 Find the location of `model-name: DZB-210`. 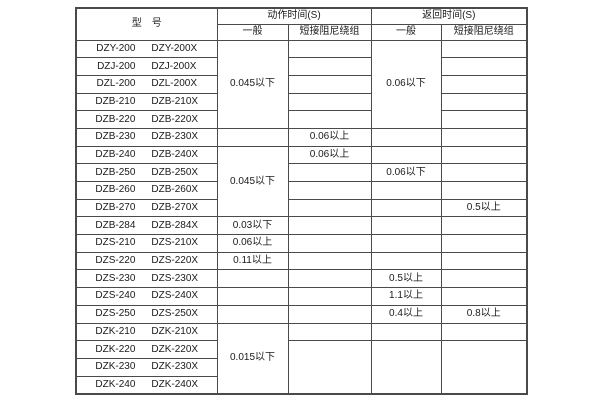

model-name: DZB-210 is located at coordinates (115, 101).